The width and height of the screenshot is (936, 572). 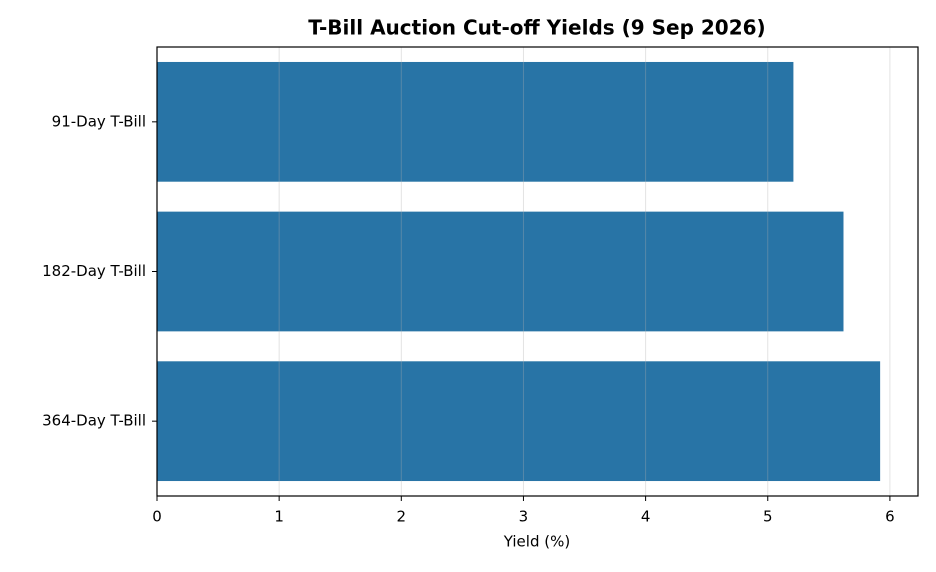 I want to click on x-tick-label: 1, so click(x=279, y=517).